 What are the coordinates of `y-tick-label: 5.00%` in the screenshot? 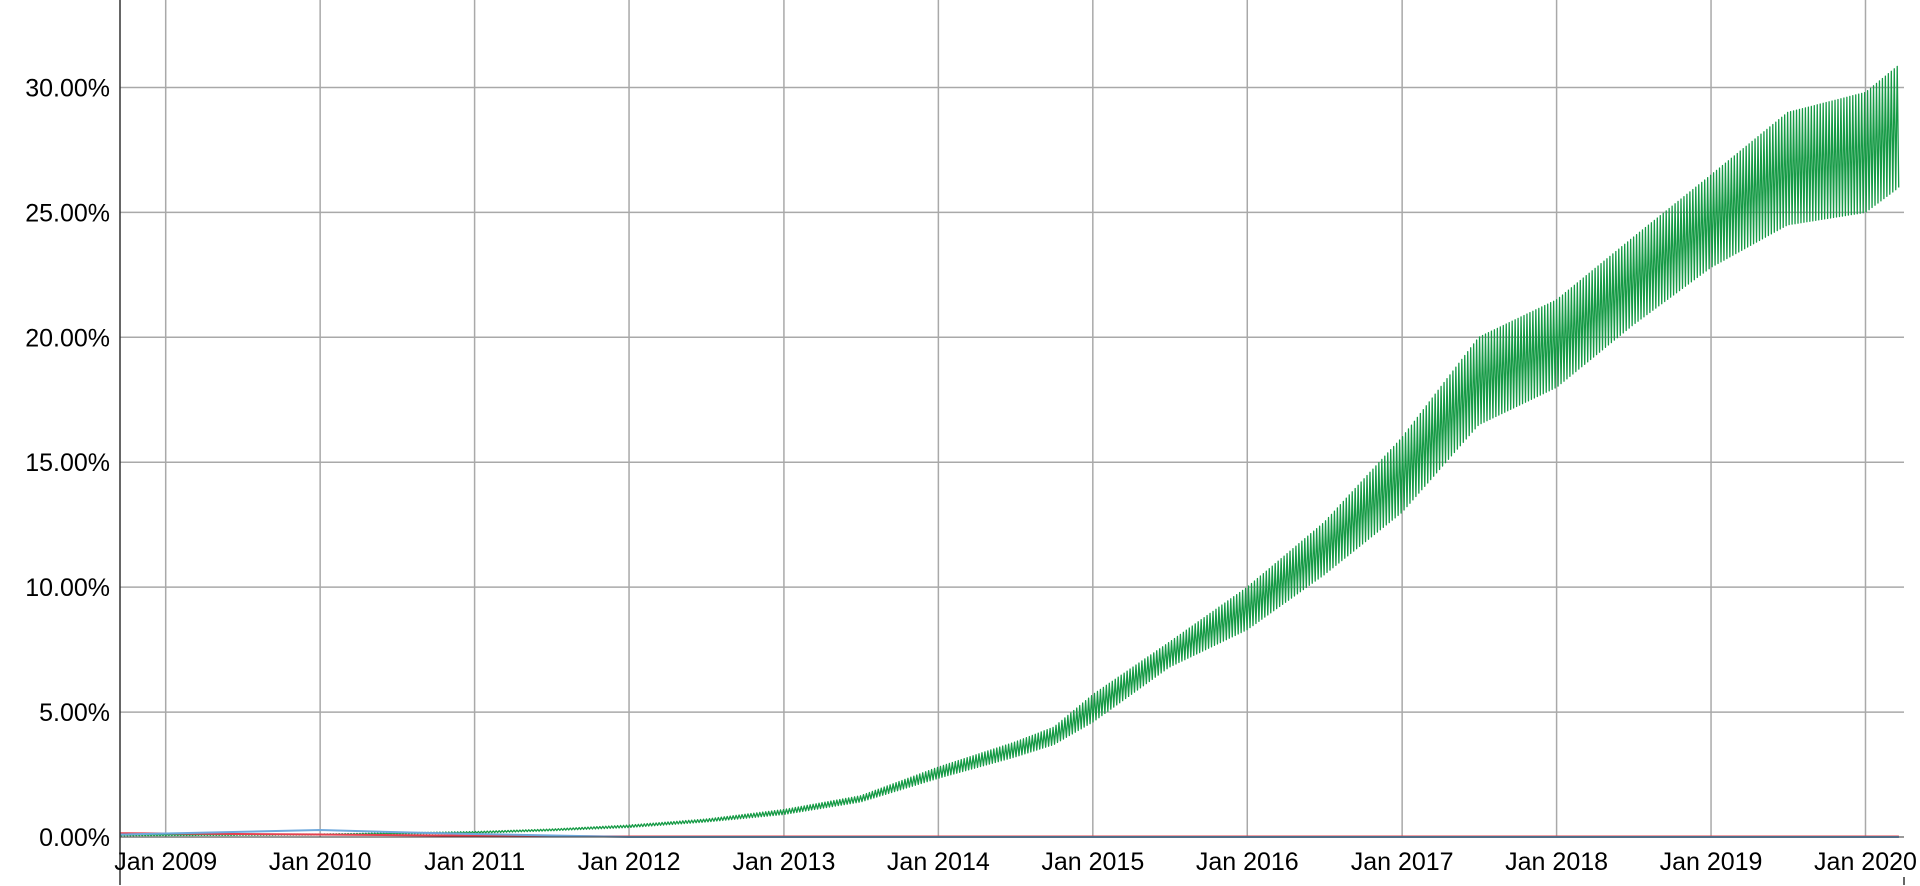 It's located at (74, 713).